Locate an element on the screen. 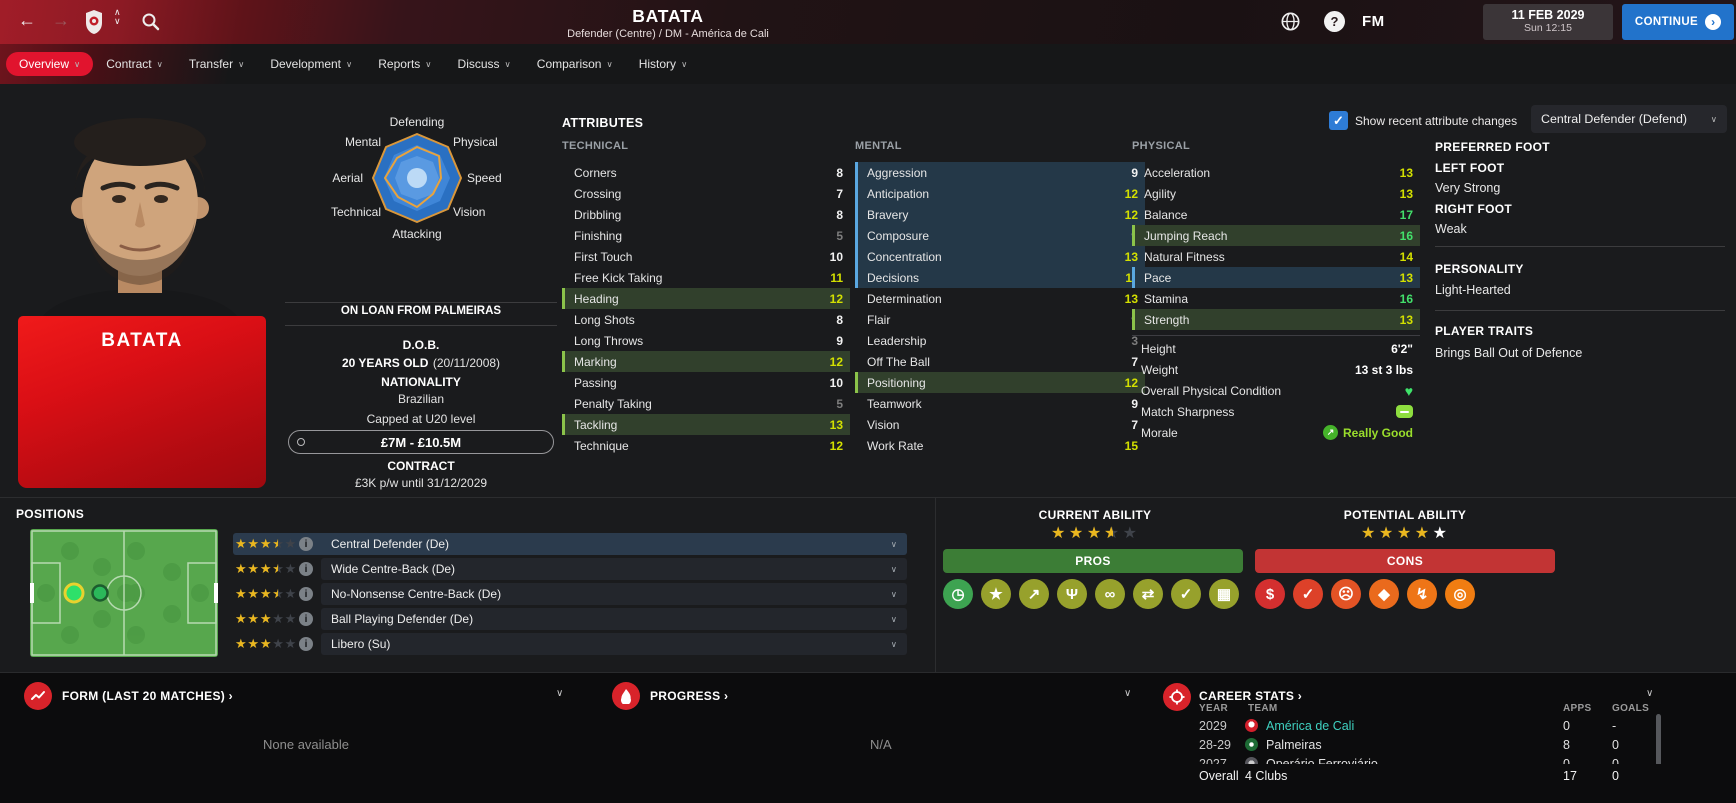  radar-label-vision: Vision is located at coordinates (469, 212).